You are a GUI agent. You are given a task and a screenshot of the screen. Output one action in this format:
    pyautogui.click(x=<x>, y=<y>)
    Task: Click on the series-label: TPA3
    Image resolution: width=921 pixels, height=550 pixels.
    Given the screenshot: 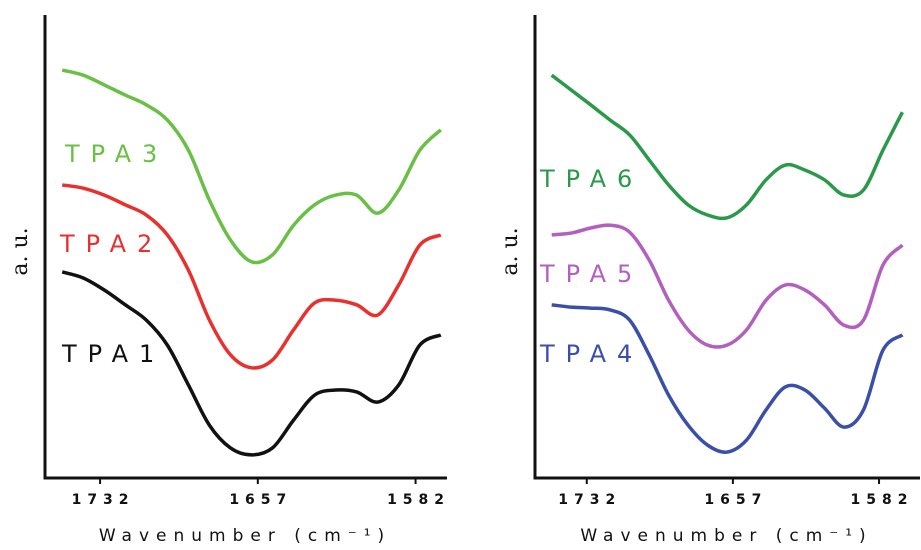 What is the action you would take?
    pyautogui.click(x=116, y=154)
    